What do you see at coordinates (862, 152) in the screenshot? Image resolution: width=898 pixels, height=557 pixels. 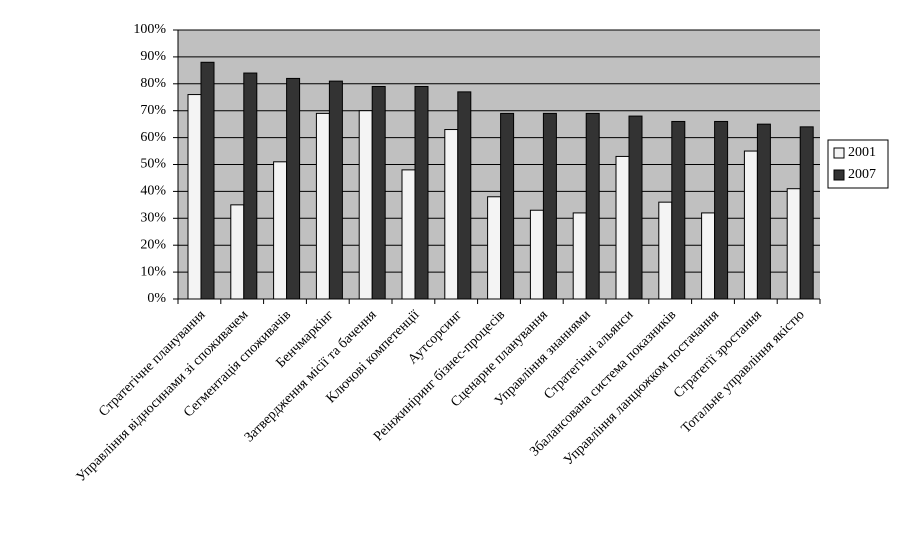 I see `legend-label: 2001` at bounding box center [862, 152].